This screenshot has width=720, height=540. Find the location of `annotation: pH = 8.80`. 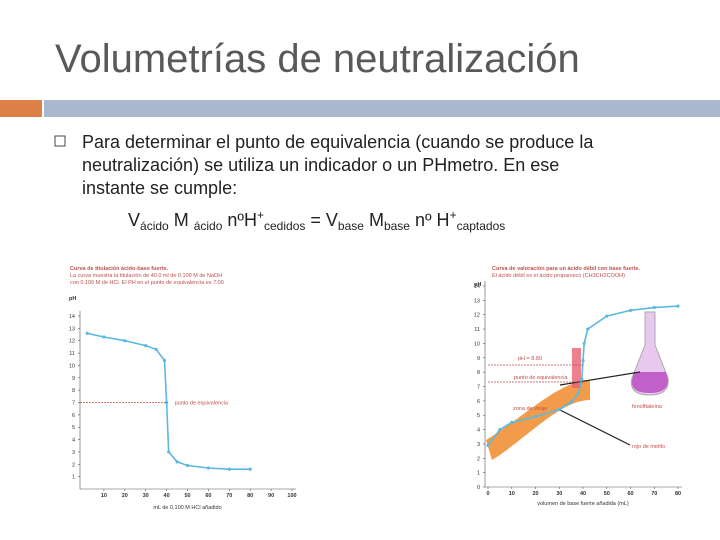

annotation: pH = 8.80 is located at coordinates (530, 359).